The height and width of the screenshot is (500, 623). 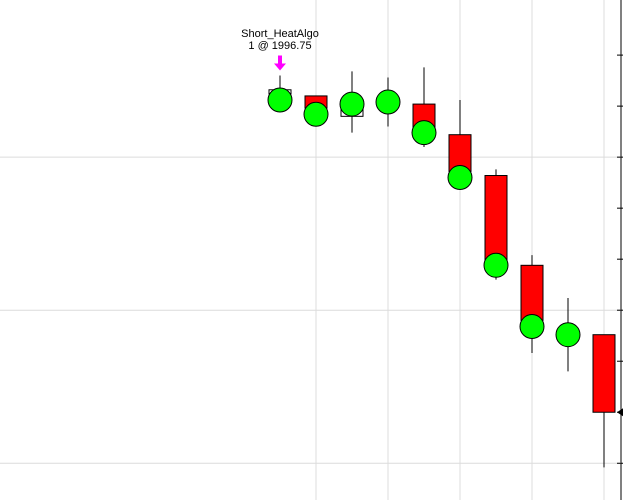 What do you see at coordinates (280, 34) in the screenshot?
I see `annotation-label: Short_HeatAlgo` at bounding box center [280, 34].